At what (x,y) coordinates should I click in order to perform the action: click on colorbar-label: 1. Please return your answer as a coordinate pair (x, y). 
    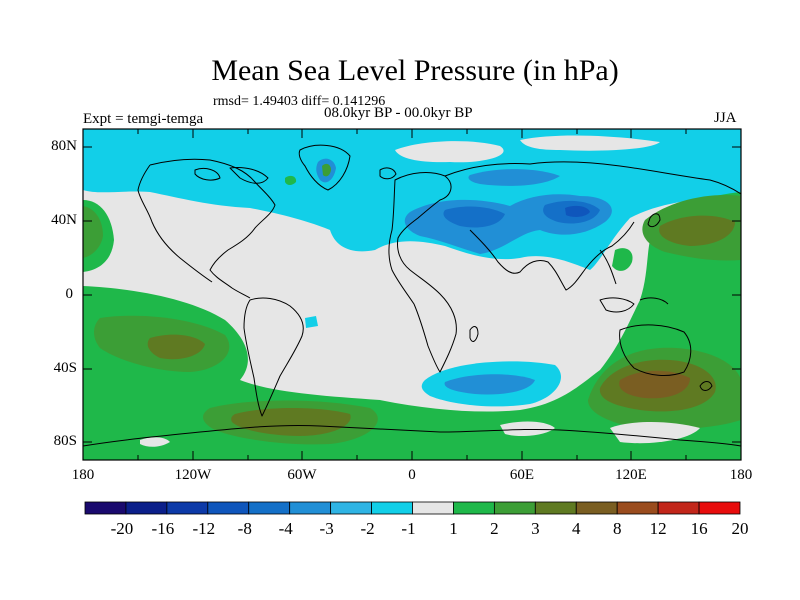
    Looking at the image, I should click on (453, 528).